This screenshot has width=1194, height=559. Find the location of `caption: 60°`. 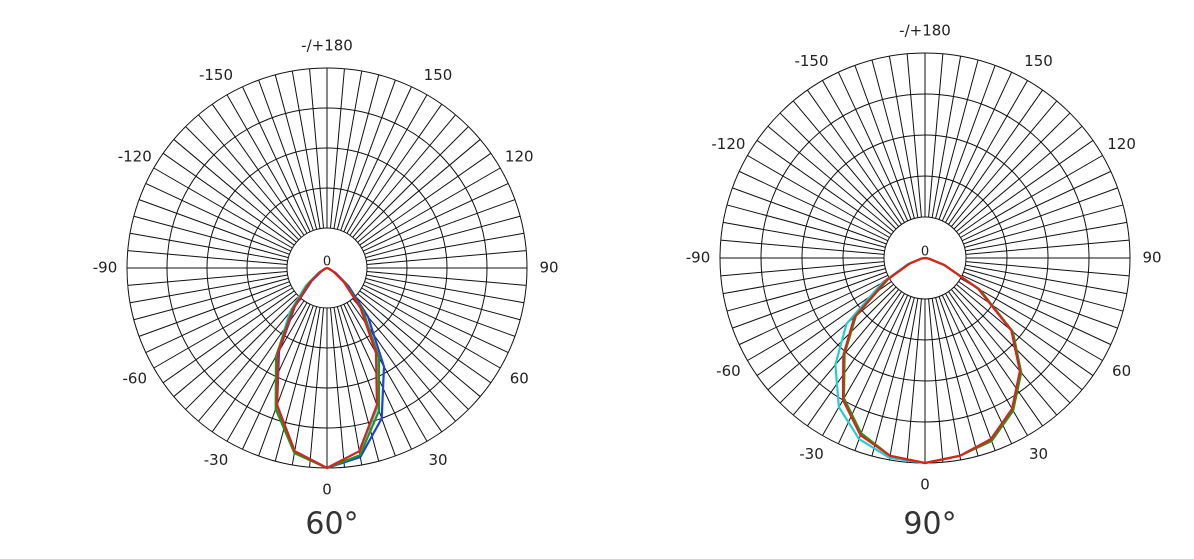

caption: 60° is located at coordinates (331, 524).